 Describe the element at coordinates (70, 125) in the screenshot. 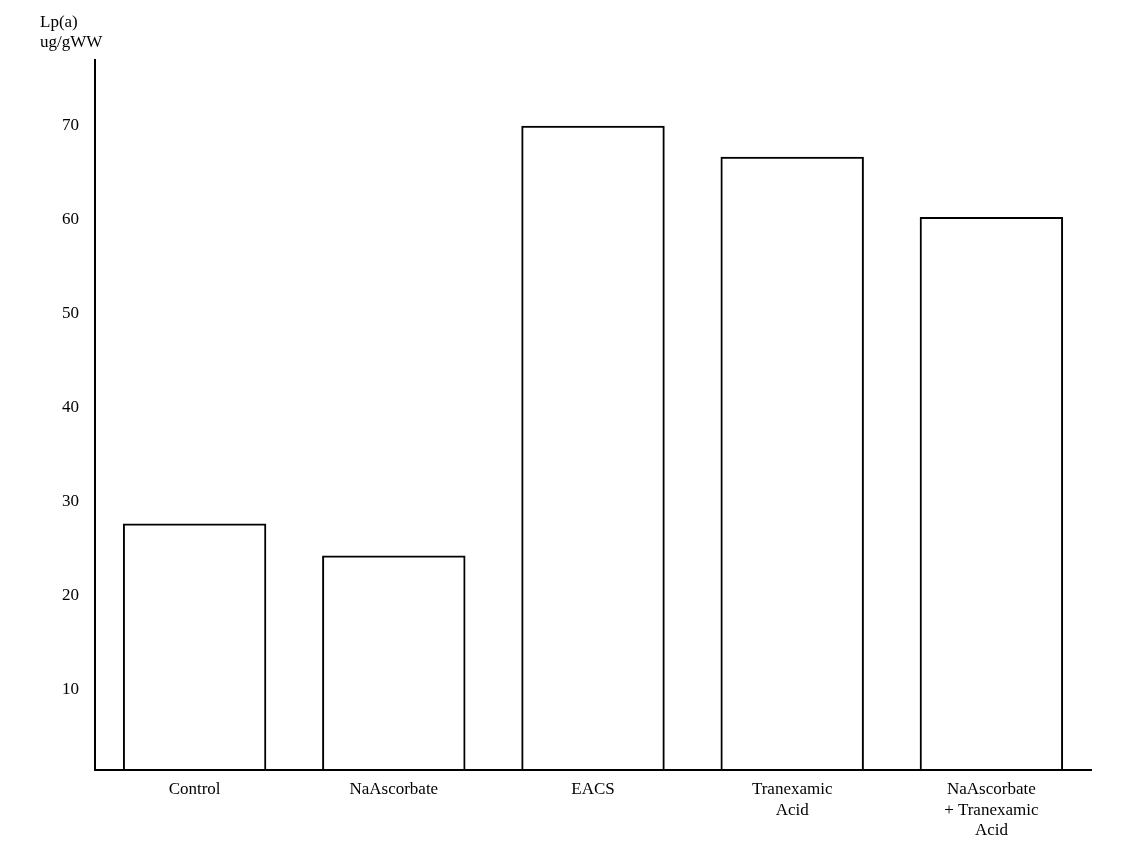

I see `y-tick-label: 70` at that location.